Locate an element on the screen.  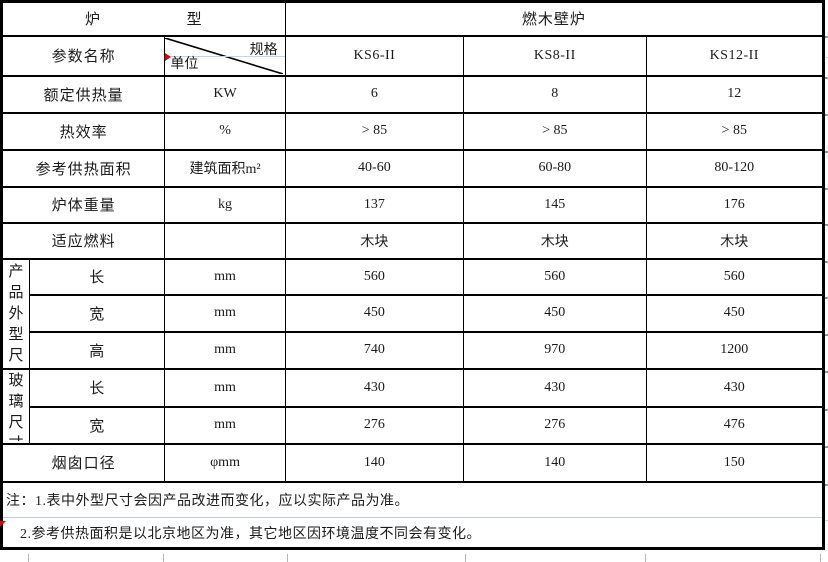
table-row: 炉体重量 kg 137 145 176 is located at coordinates (412, 204).